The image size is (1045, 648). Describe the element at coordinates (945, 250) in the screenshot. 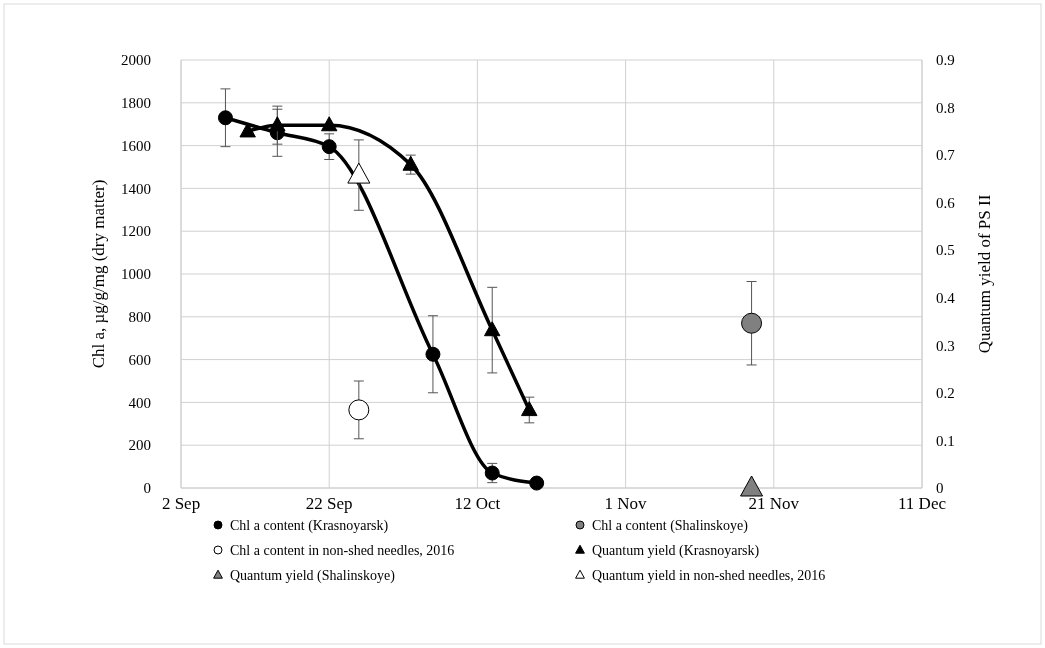

I see `y2-tick-label: 0.5` at that location.